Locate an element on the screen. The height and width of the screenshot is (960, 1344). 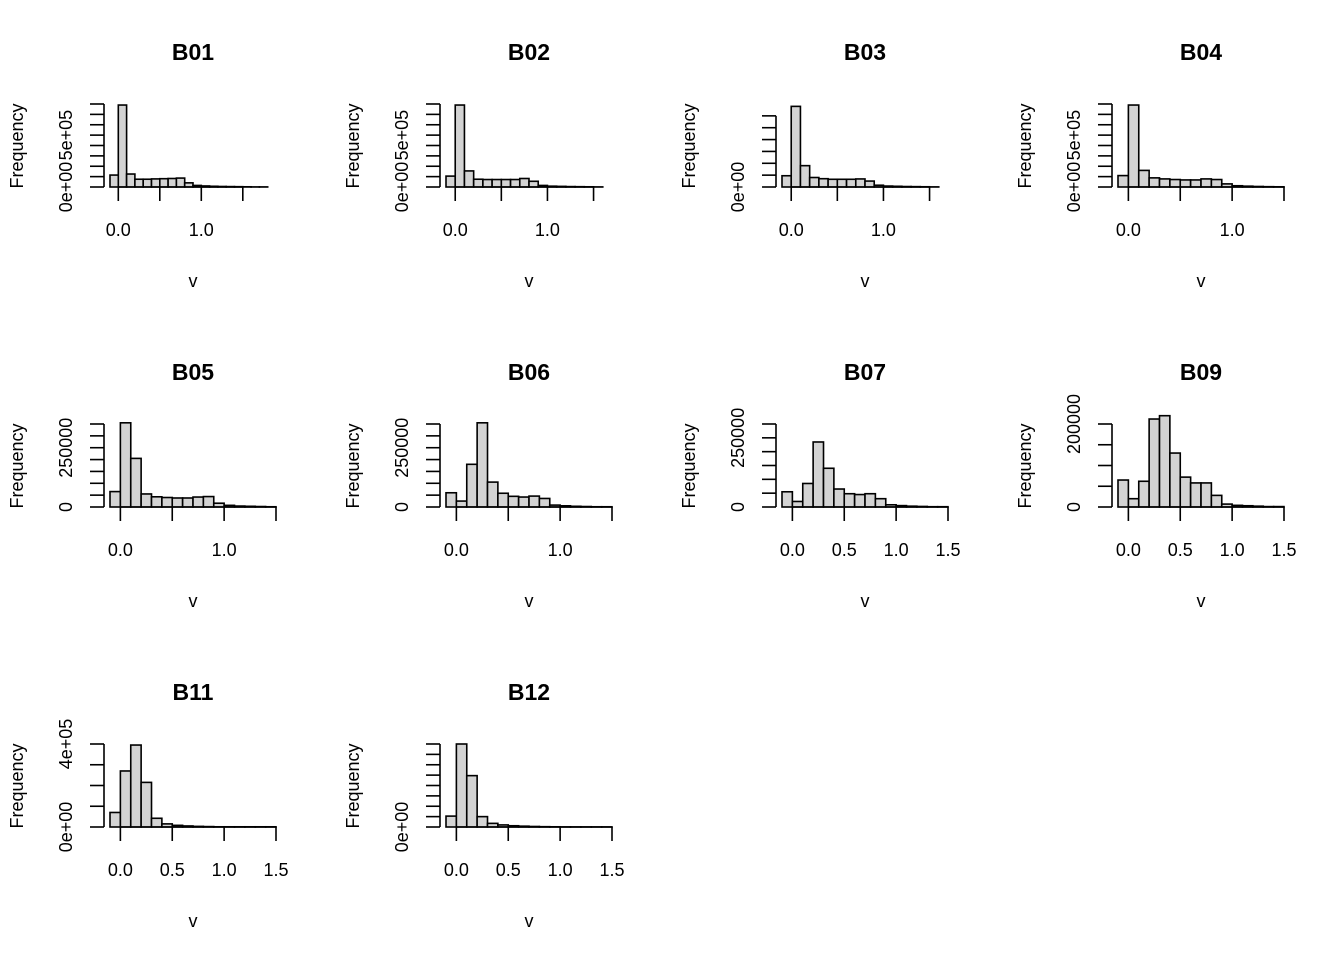
chart-title: B04 is located at coordinates (1201, 52).